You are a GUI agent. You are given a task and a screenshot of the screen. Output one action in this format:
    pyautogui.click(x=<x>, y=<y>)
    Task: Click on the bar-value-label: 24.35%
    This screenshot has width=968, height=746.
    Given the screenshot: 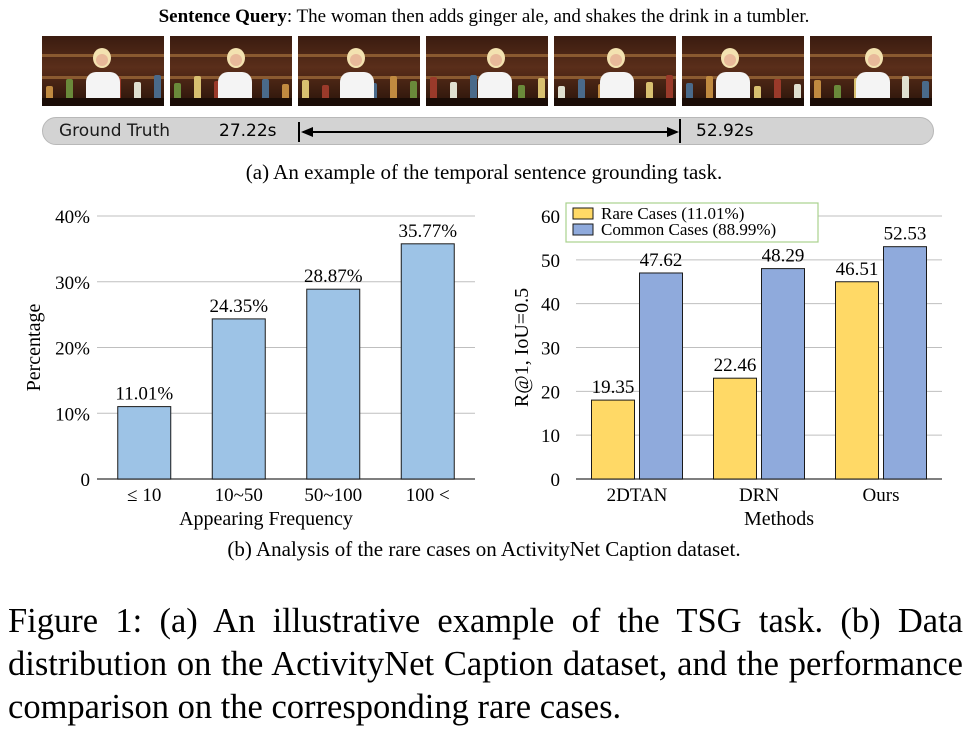 What is the action you would take?
    pyautogui.click(x=238, y=306)
    